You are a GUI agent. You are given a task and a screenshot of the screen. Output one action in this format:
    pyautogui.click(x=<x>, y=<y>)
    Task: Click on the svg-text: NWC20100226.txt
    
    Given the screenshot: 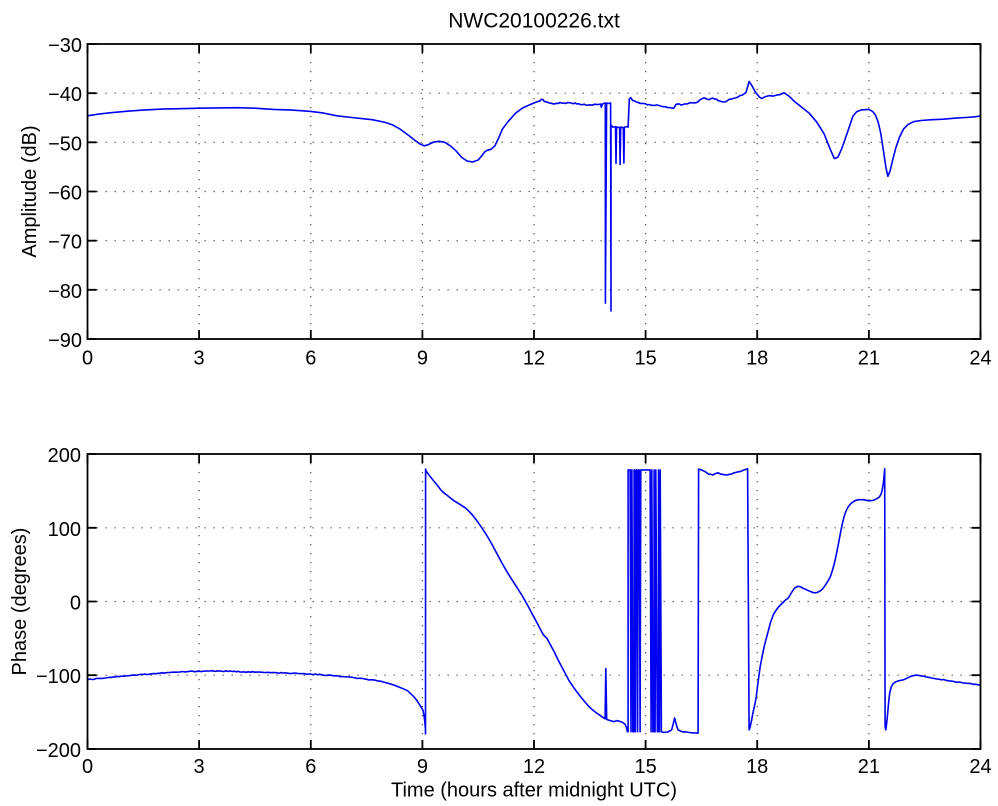 What is the action you would take?
    pyautogui.click(x=534, y=21)
    